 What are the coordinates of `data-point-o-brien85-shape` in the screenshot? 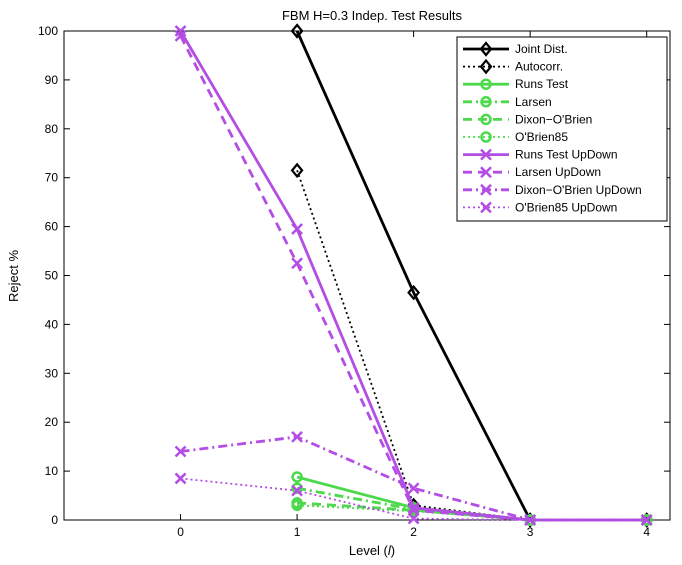 It's located at (297, 505).